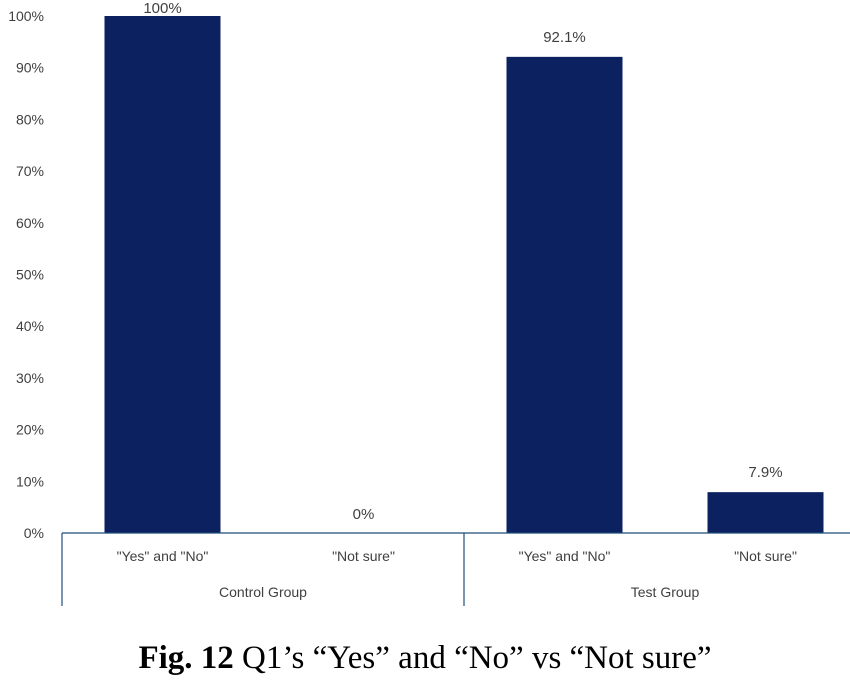  Describe the element at coordinates (765, 472) in the screenshot. I see `data-label: 7.9%` at that location.